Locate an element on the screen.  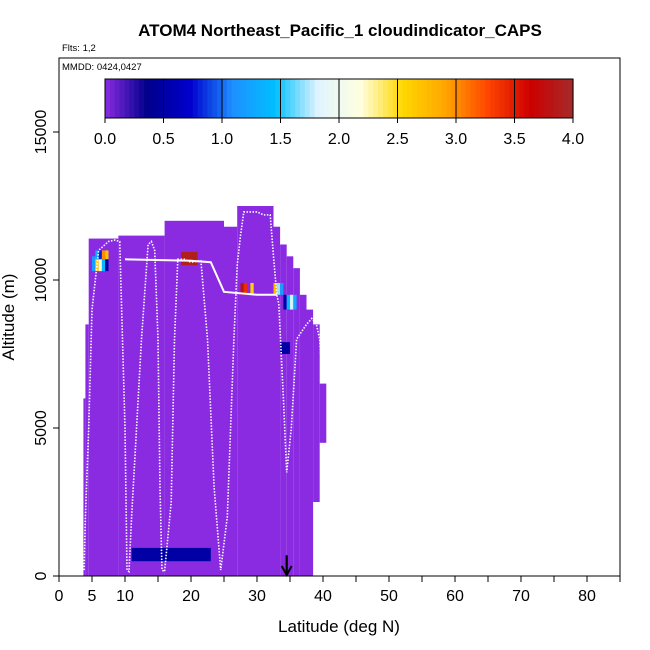
x-tick-label-0: 0 is located at coordinates (59, 596).